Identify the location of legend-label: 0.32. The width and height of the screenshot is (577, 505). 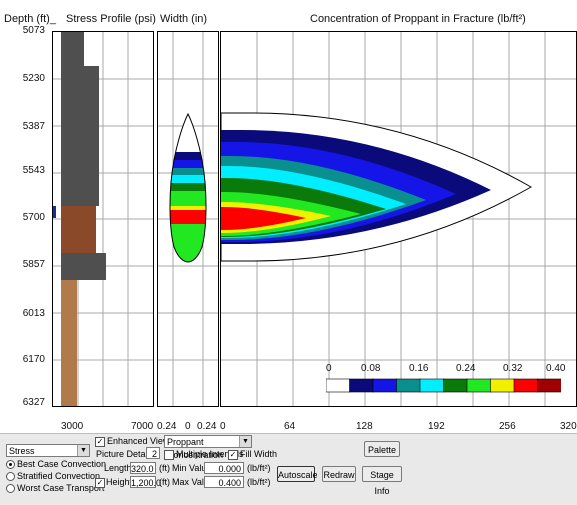
(513, 368).